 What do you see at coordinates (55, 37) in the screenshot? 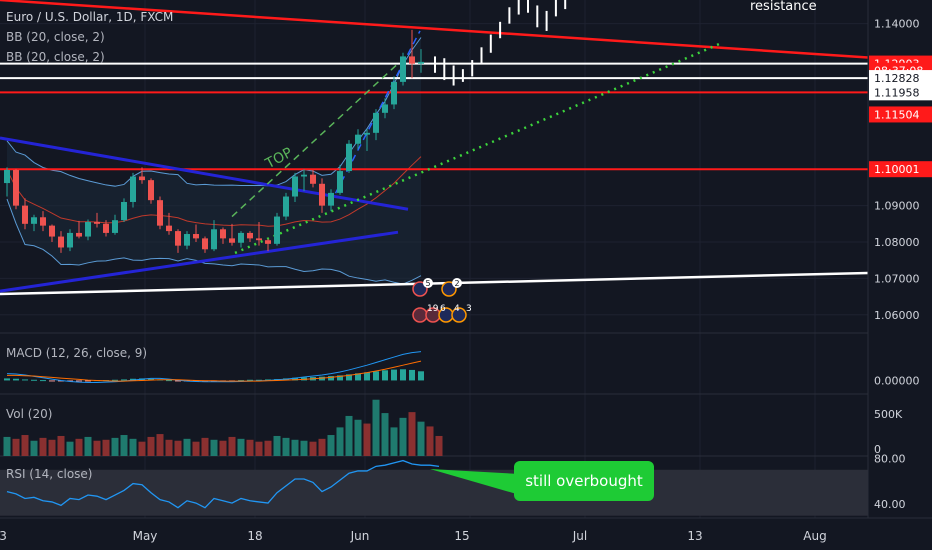
I see `indicator-label-bb1: BB (20, close, 2)` at bounding box center [55, 37].